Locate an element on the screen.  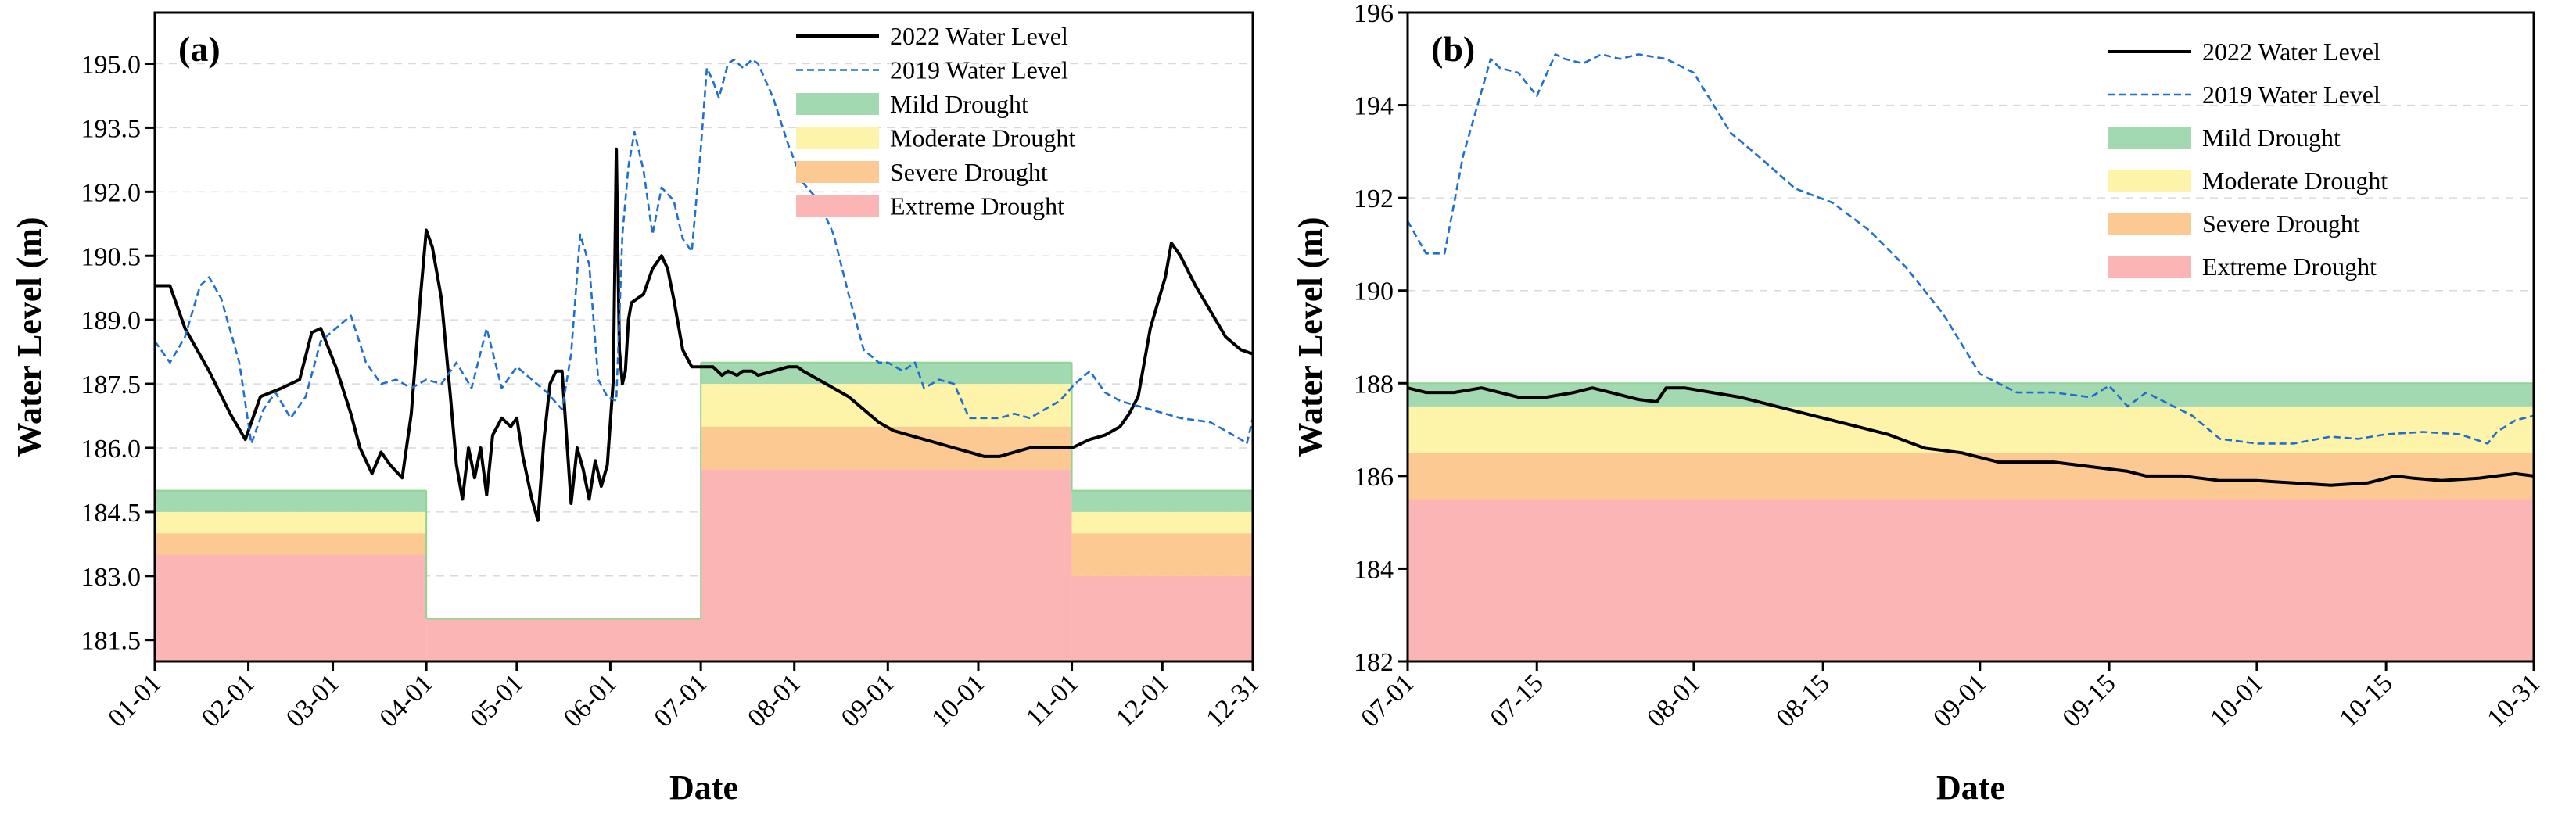
y-tick-label: 186 is located at coordinates (1374, 477).